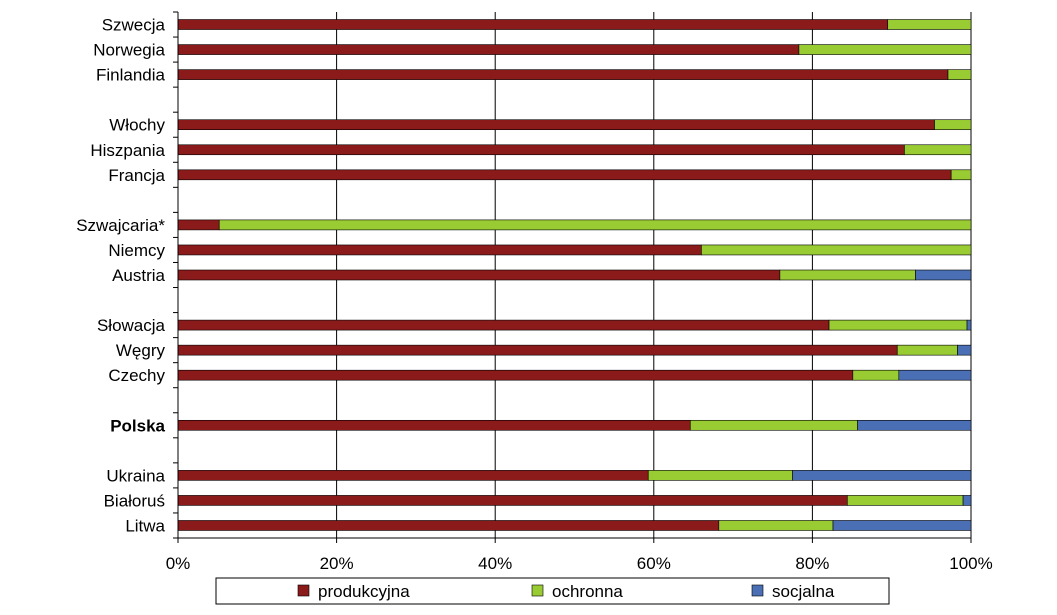  I want to click on category-label: Białoruś, so click(134, 500).